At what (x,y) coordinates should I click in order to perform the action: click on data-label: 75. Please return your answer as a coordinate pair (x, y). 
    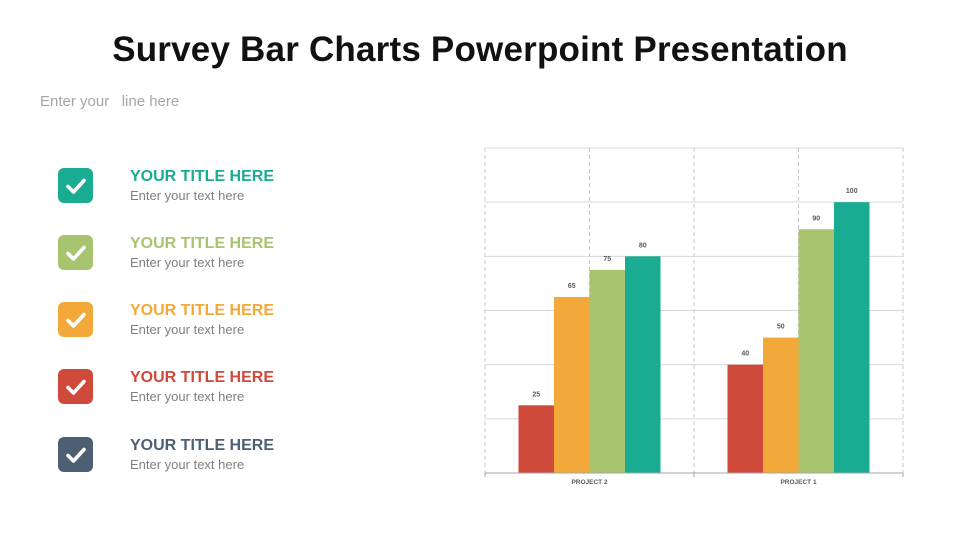
    Looking at the image, I should click on (607, 259).